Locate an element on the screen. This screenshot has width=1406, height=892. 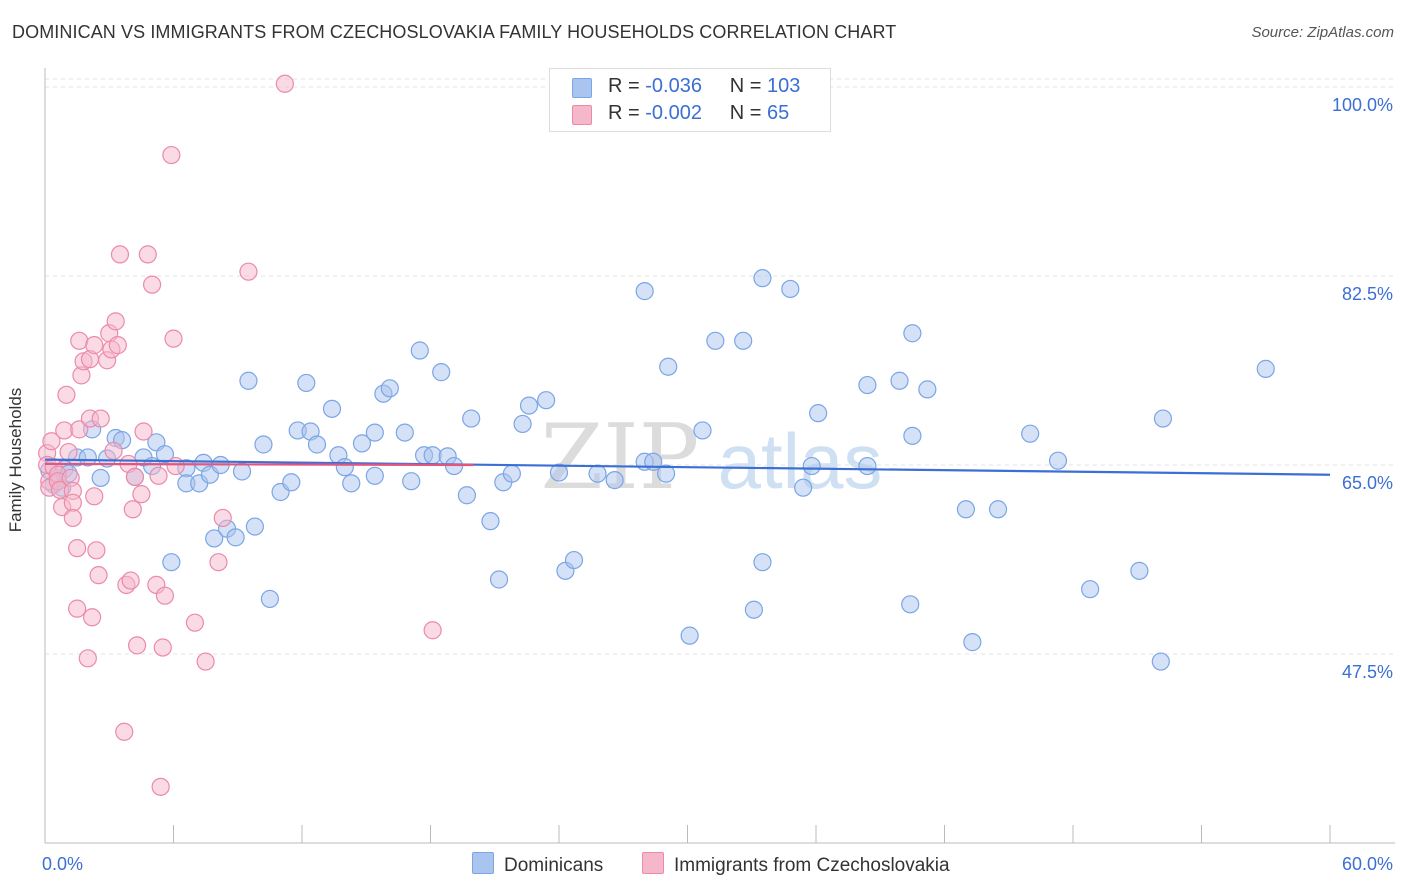
correlation-legend: R = -0.036 N = 103 R = -0.002 N = 65 is located at coordinates (690, 100).